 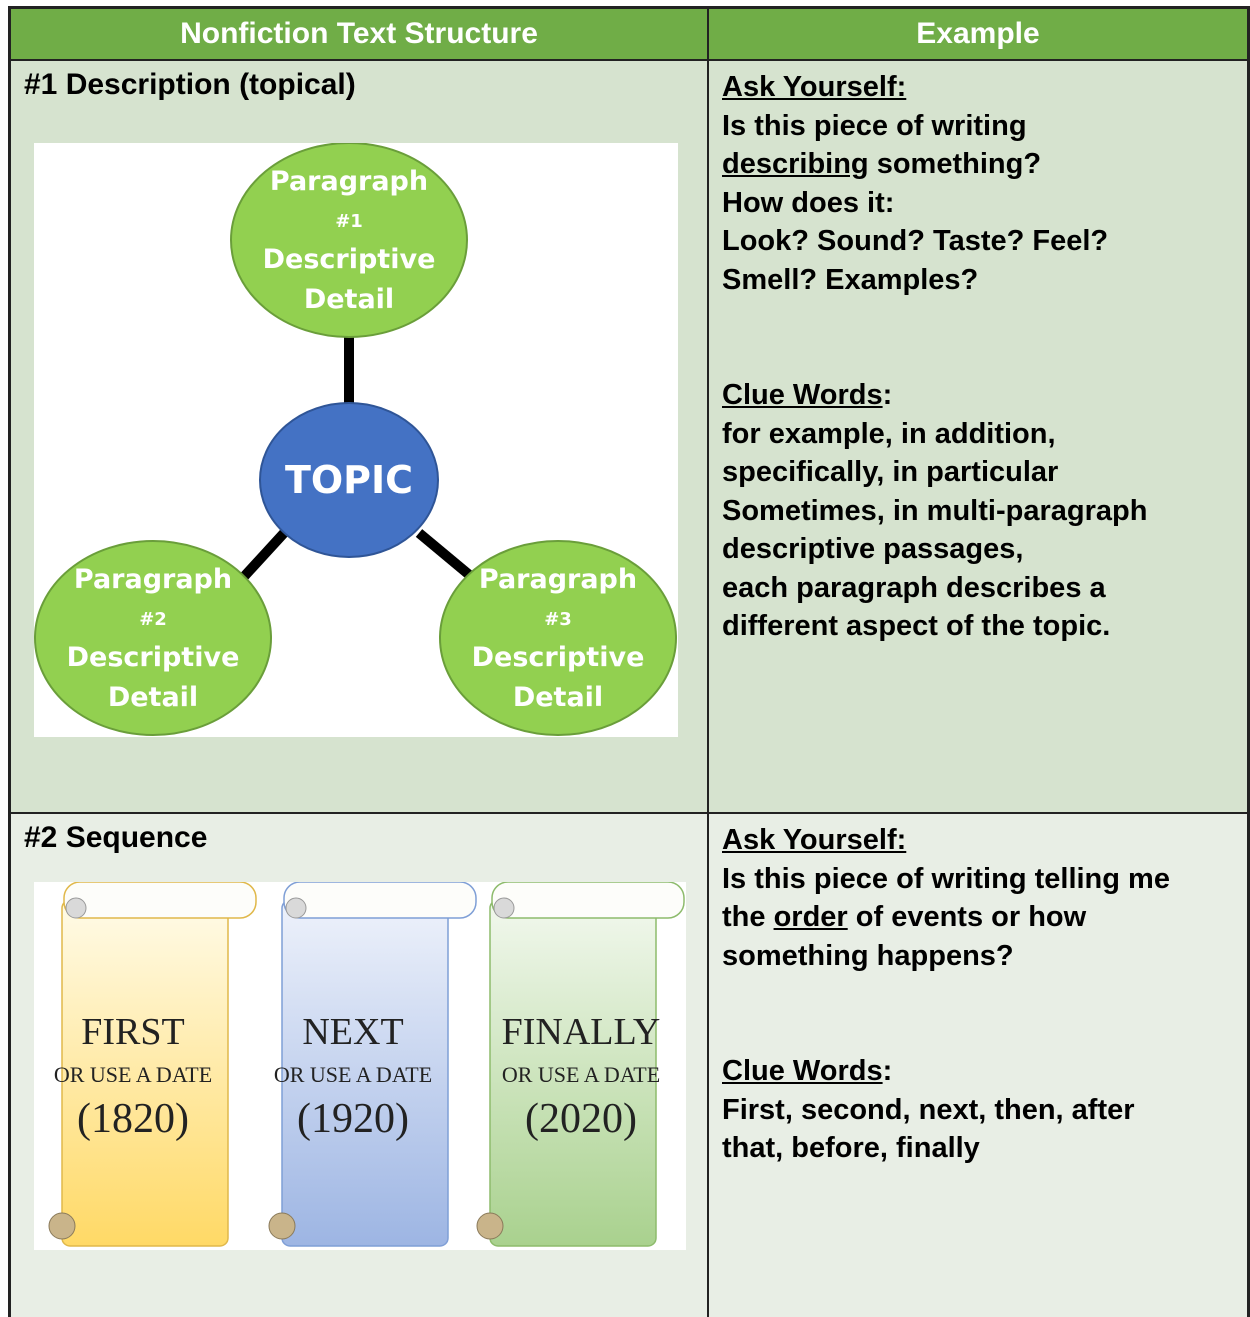 What do you see at coordinates (928, 1109) in the screenshot?
I see `clue-line: First, second, next, then, after` at bounding box center [928, 1109].